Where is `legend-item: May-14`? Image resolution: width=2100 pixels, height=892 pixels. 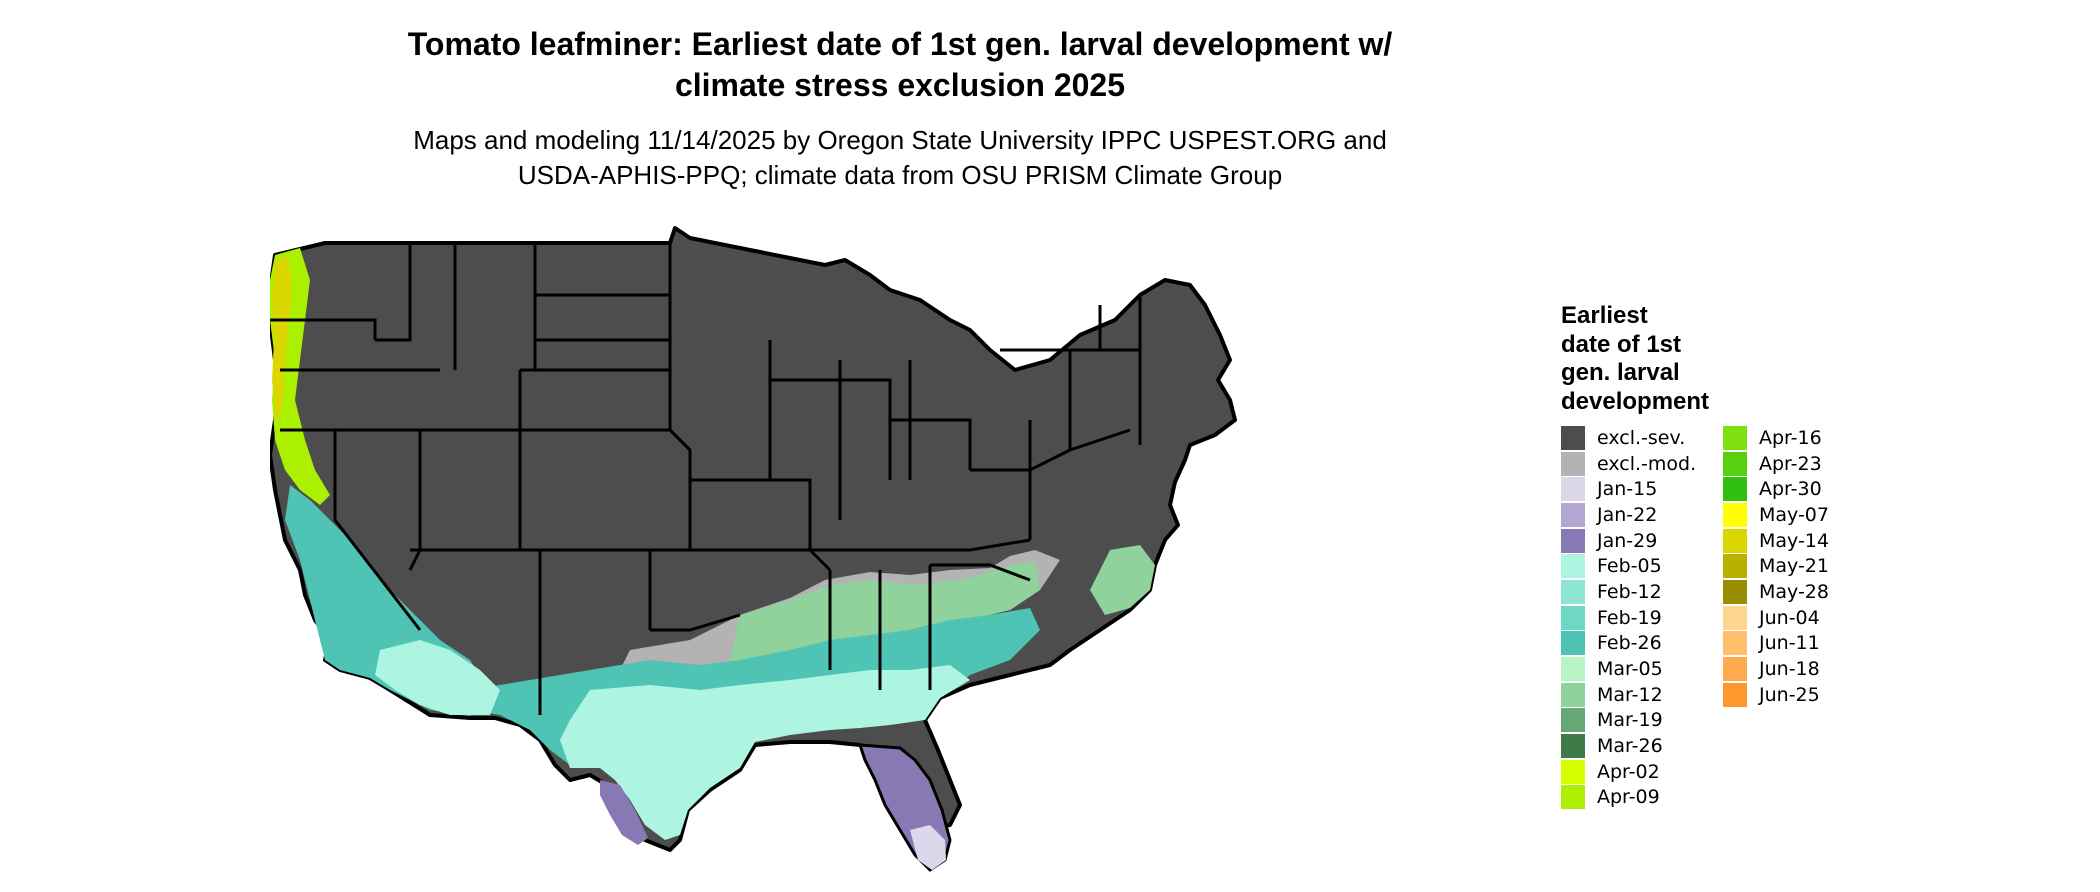
legend-item: May-14 is located at coordinates (1776, 541).